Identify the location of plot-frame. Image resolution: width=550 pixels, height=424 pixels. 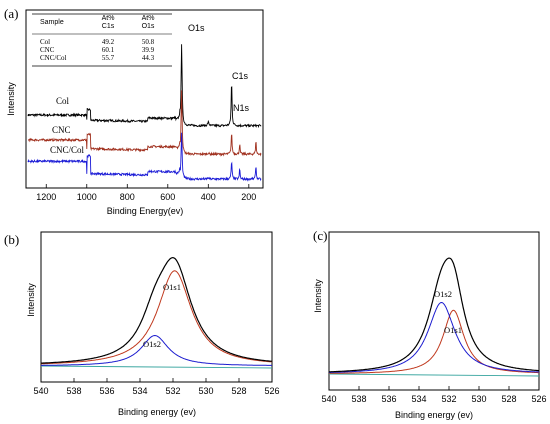
(434, 311).